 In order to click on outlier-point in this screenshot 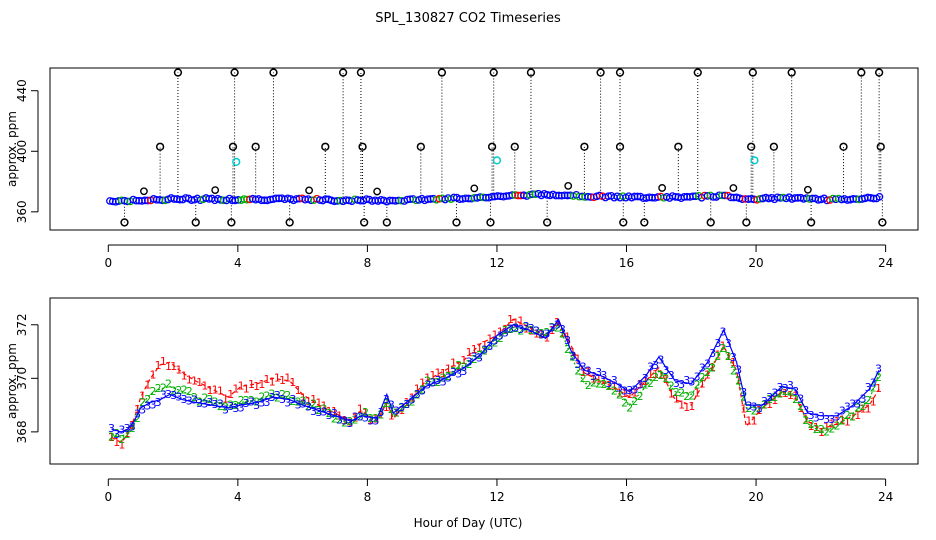, I will do `click(144, 191)`.